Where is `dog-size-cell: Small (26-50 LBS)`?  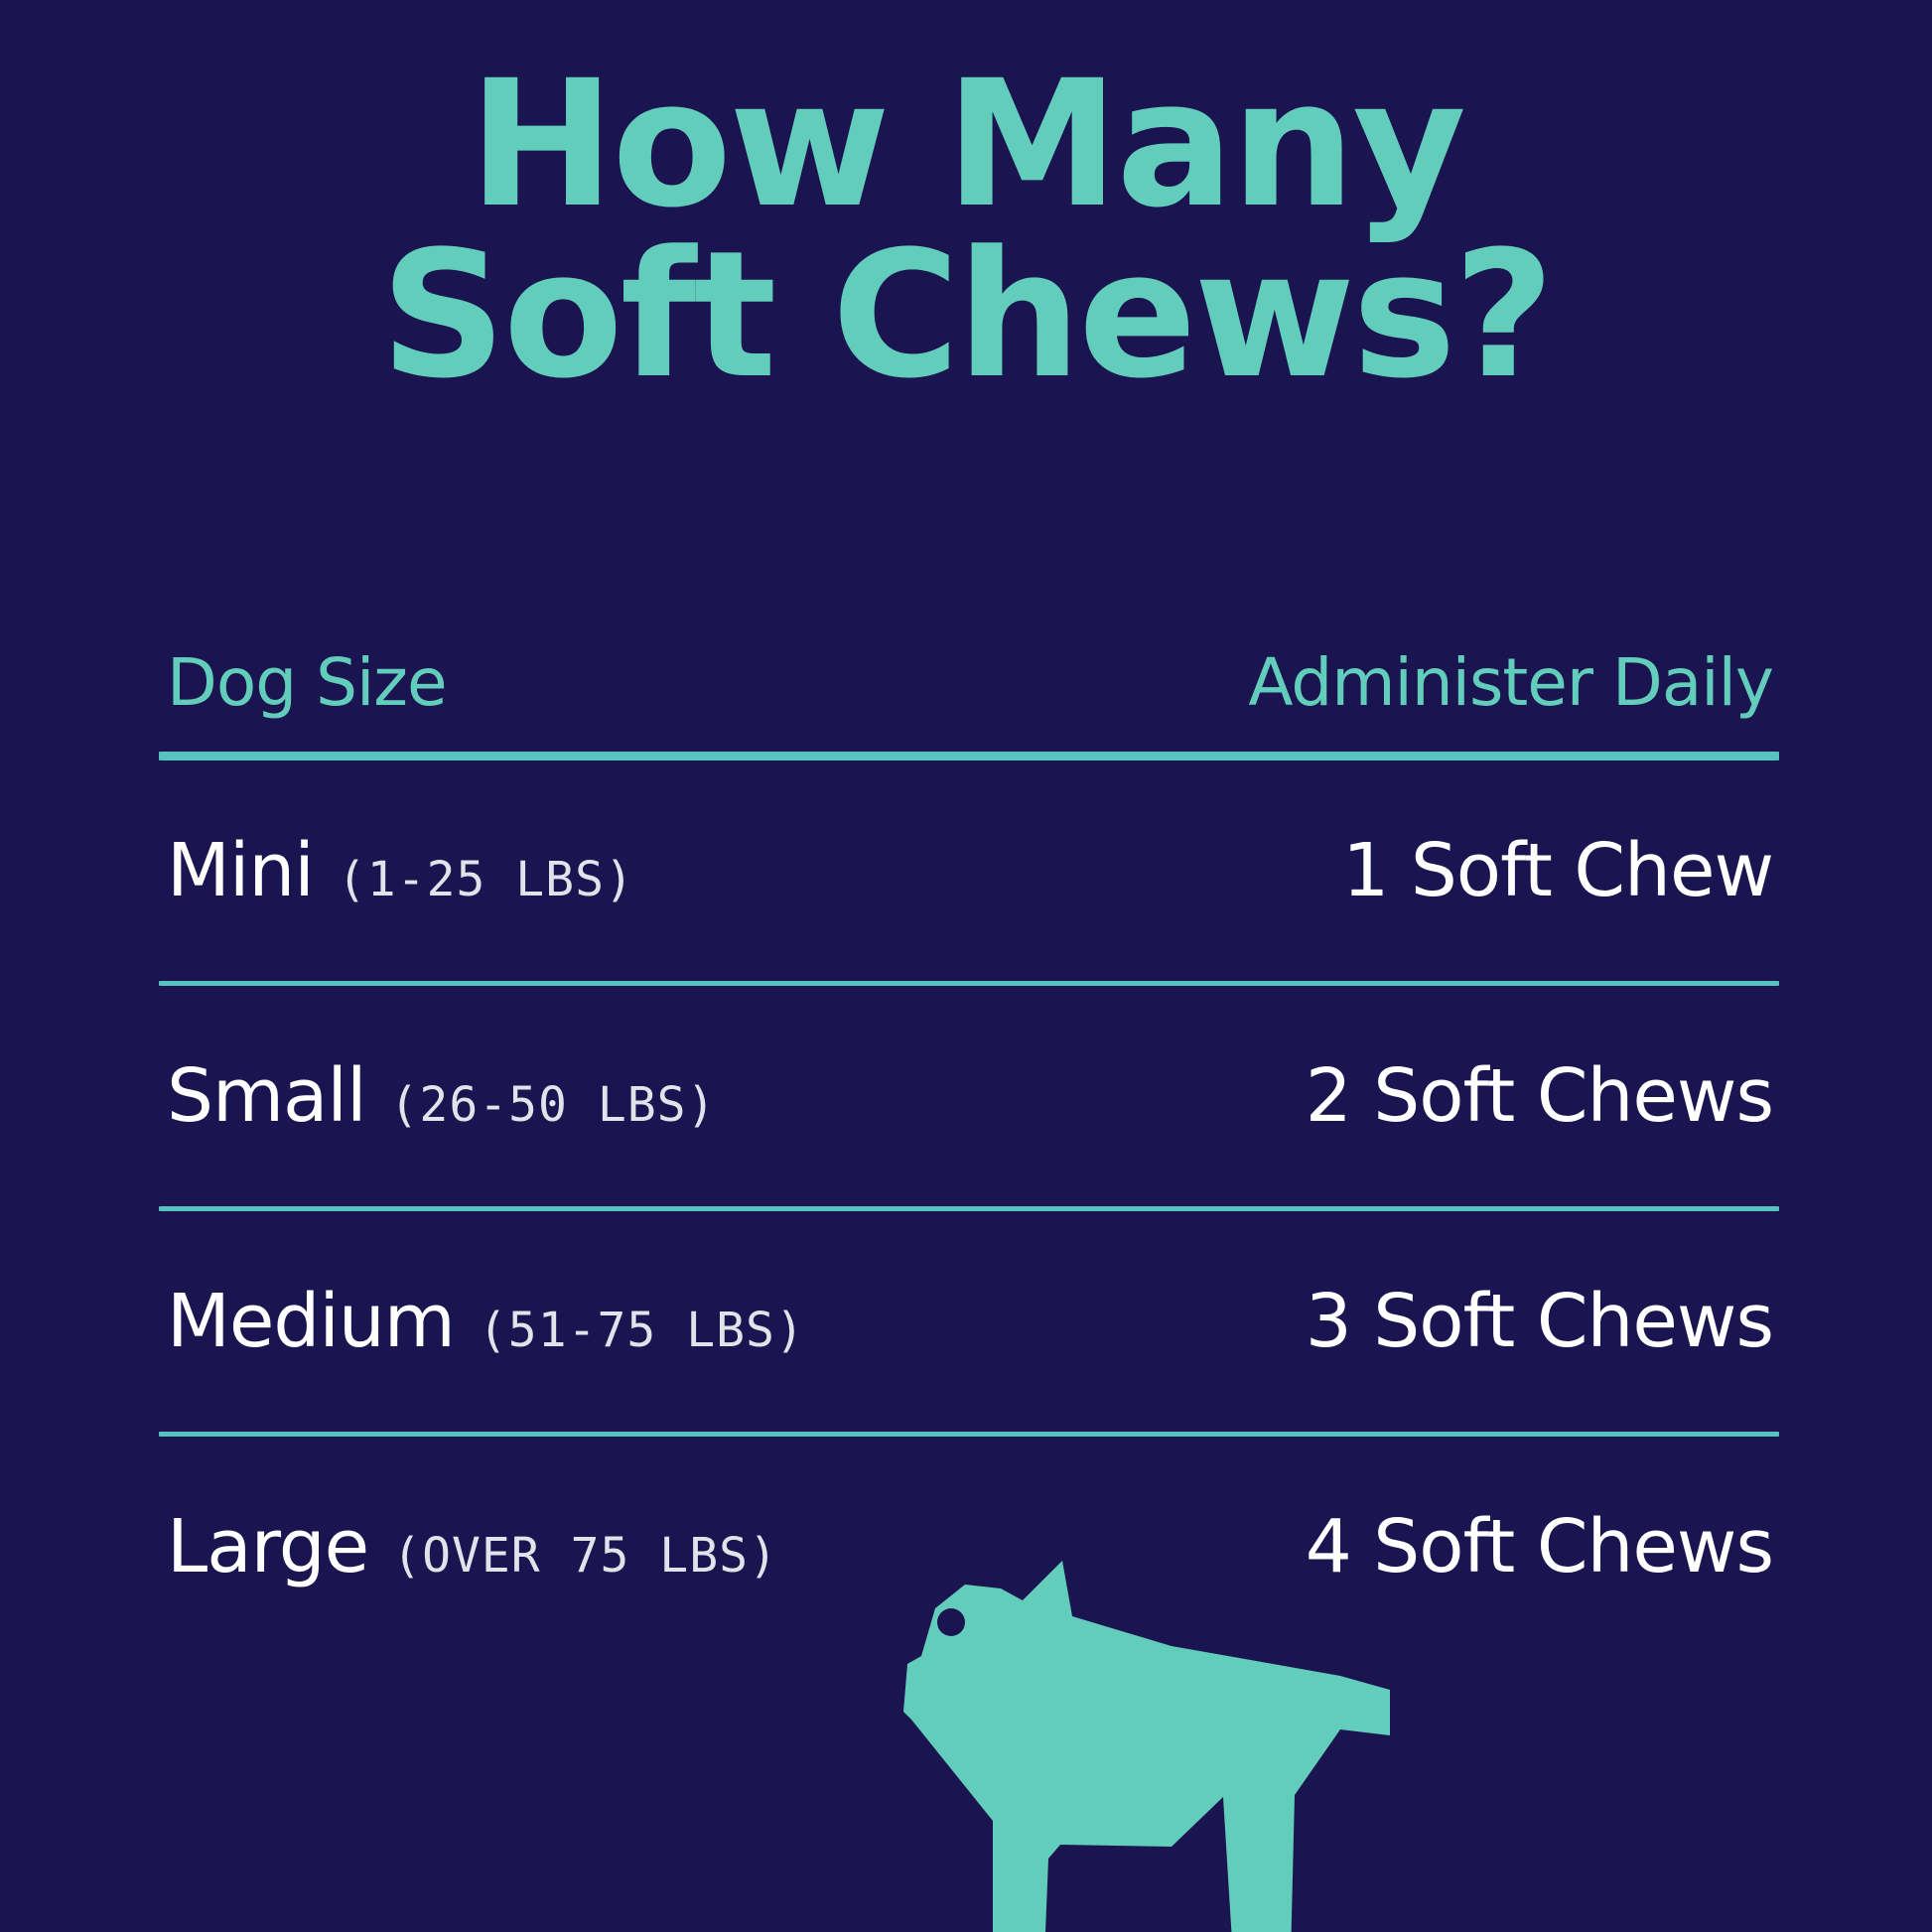
dog-size-cell: Small (26-50 LBS) is located at coordinates (442, 1059).